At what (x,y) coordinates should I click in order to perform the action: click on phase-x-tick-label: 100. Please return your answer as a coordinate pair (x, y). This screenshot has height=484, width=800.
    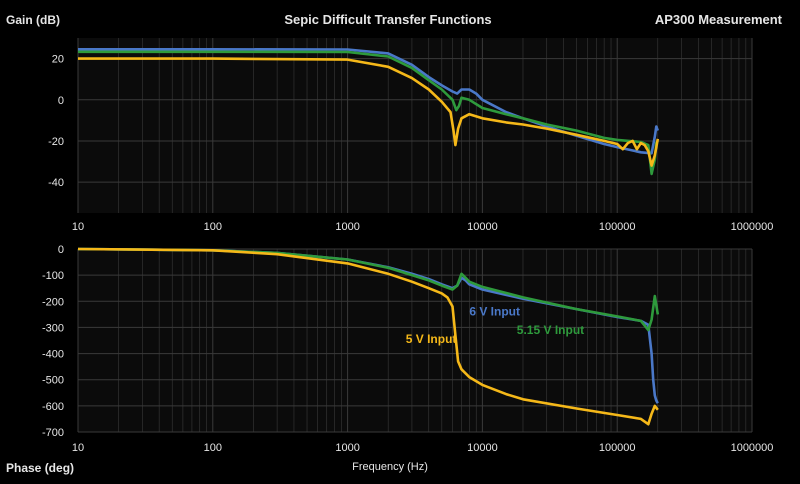
    Looking at the image, I should click on (213, 448).